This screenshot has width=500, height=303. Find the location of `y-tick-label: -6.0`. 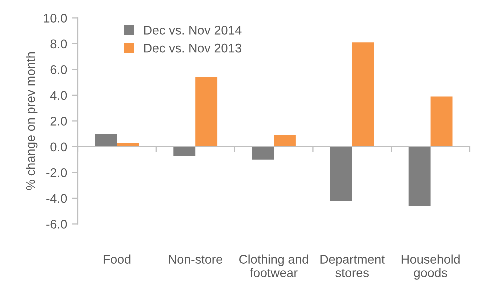

y-tick-label: -6.0 is located at coordinates (57, 224).